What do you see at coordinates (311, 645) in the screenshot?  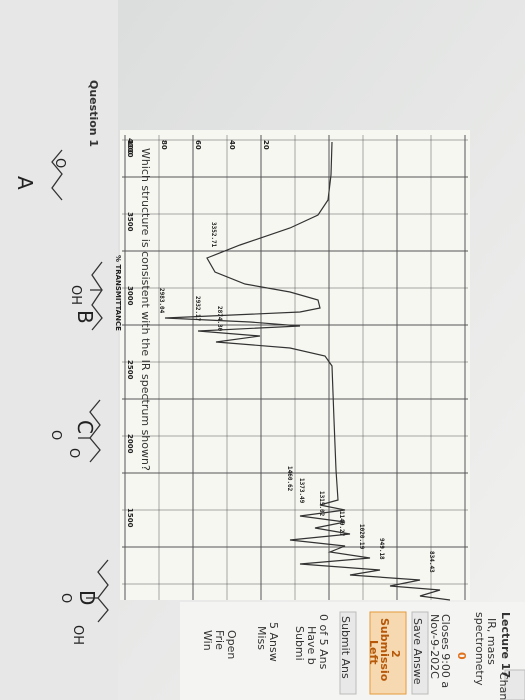 I see `answers: Have b` at bounding box center [311, 645].